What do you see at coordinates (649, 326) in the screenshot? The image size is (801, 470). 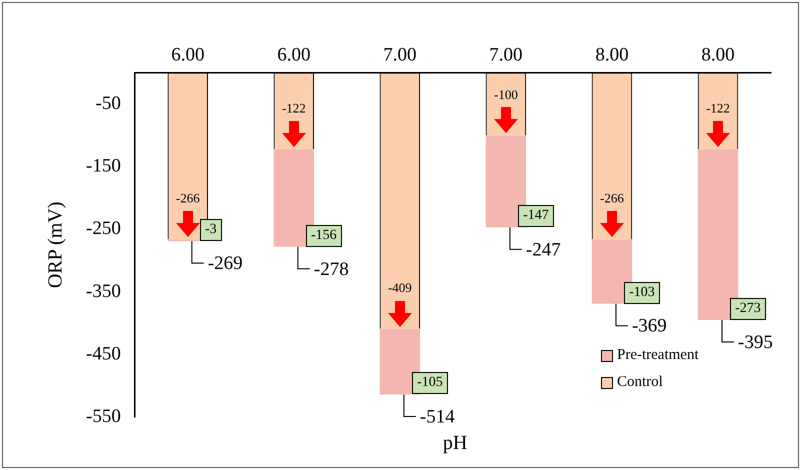 I see `total-label: -369` at bounding box center [649, 326].